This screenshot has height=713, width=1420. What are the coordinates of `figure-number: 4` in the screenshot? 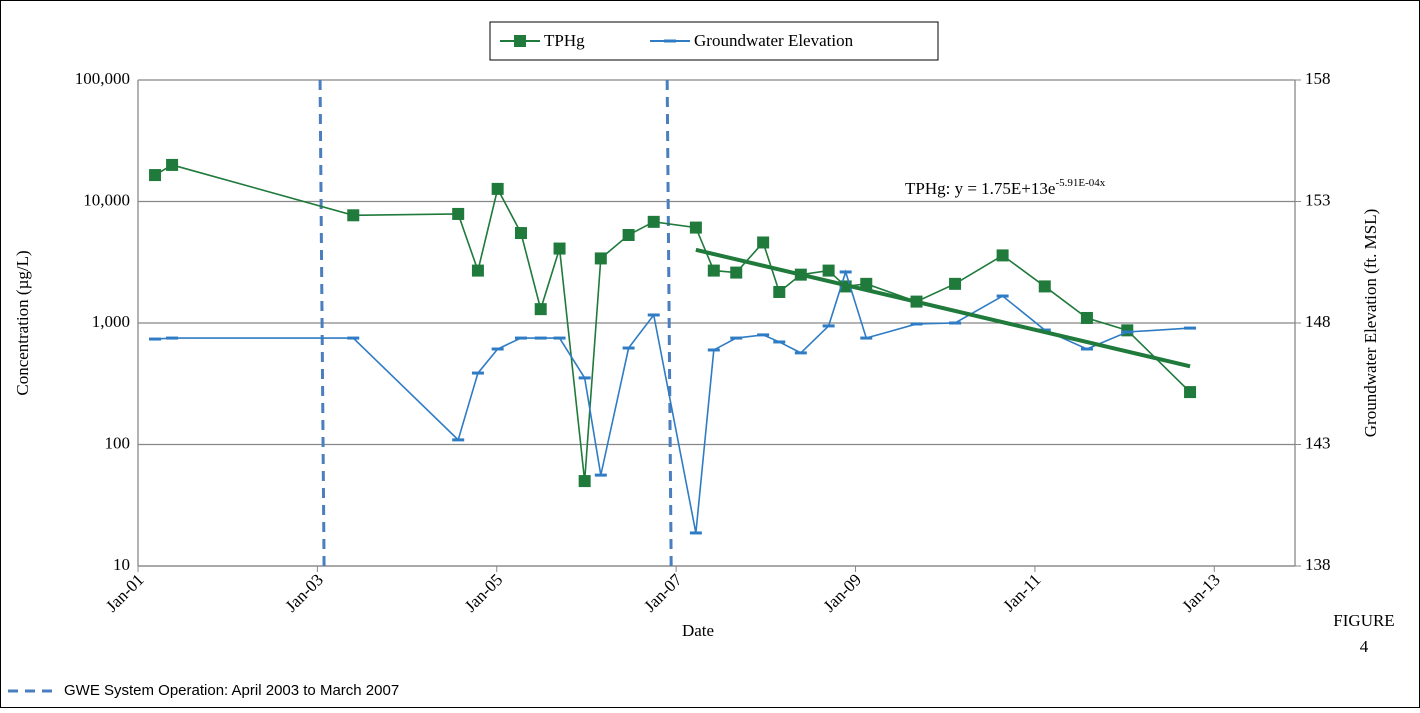 It's located at (1364, 646).